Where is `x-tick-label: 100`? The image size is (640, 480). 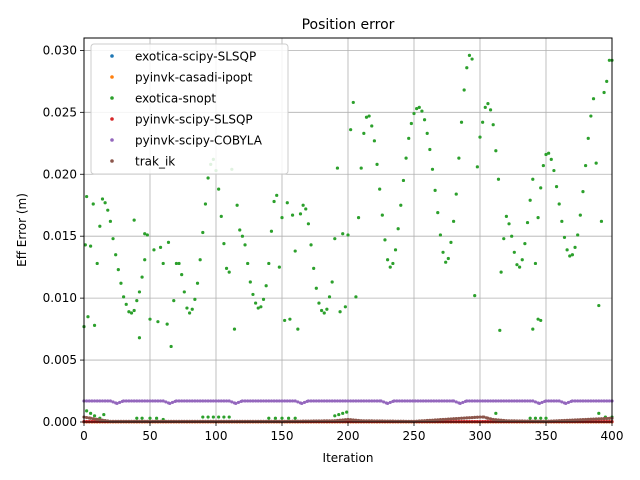
x-tick-label: 100 is located at coordinates (216, 436).